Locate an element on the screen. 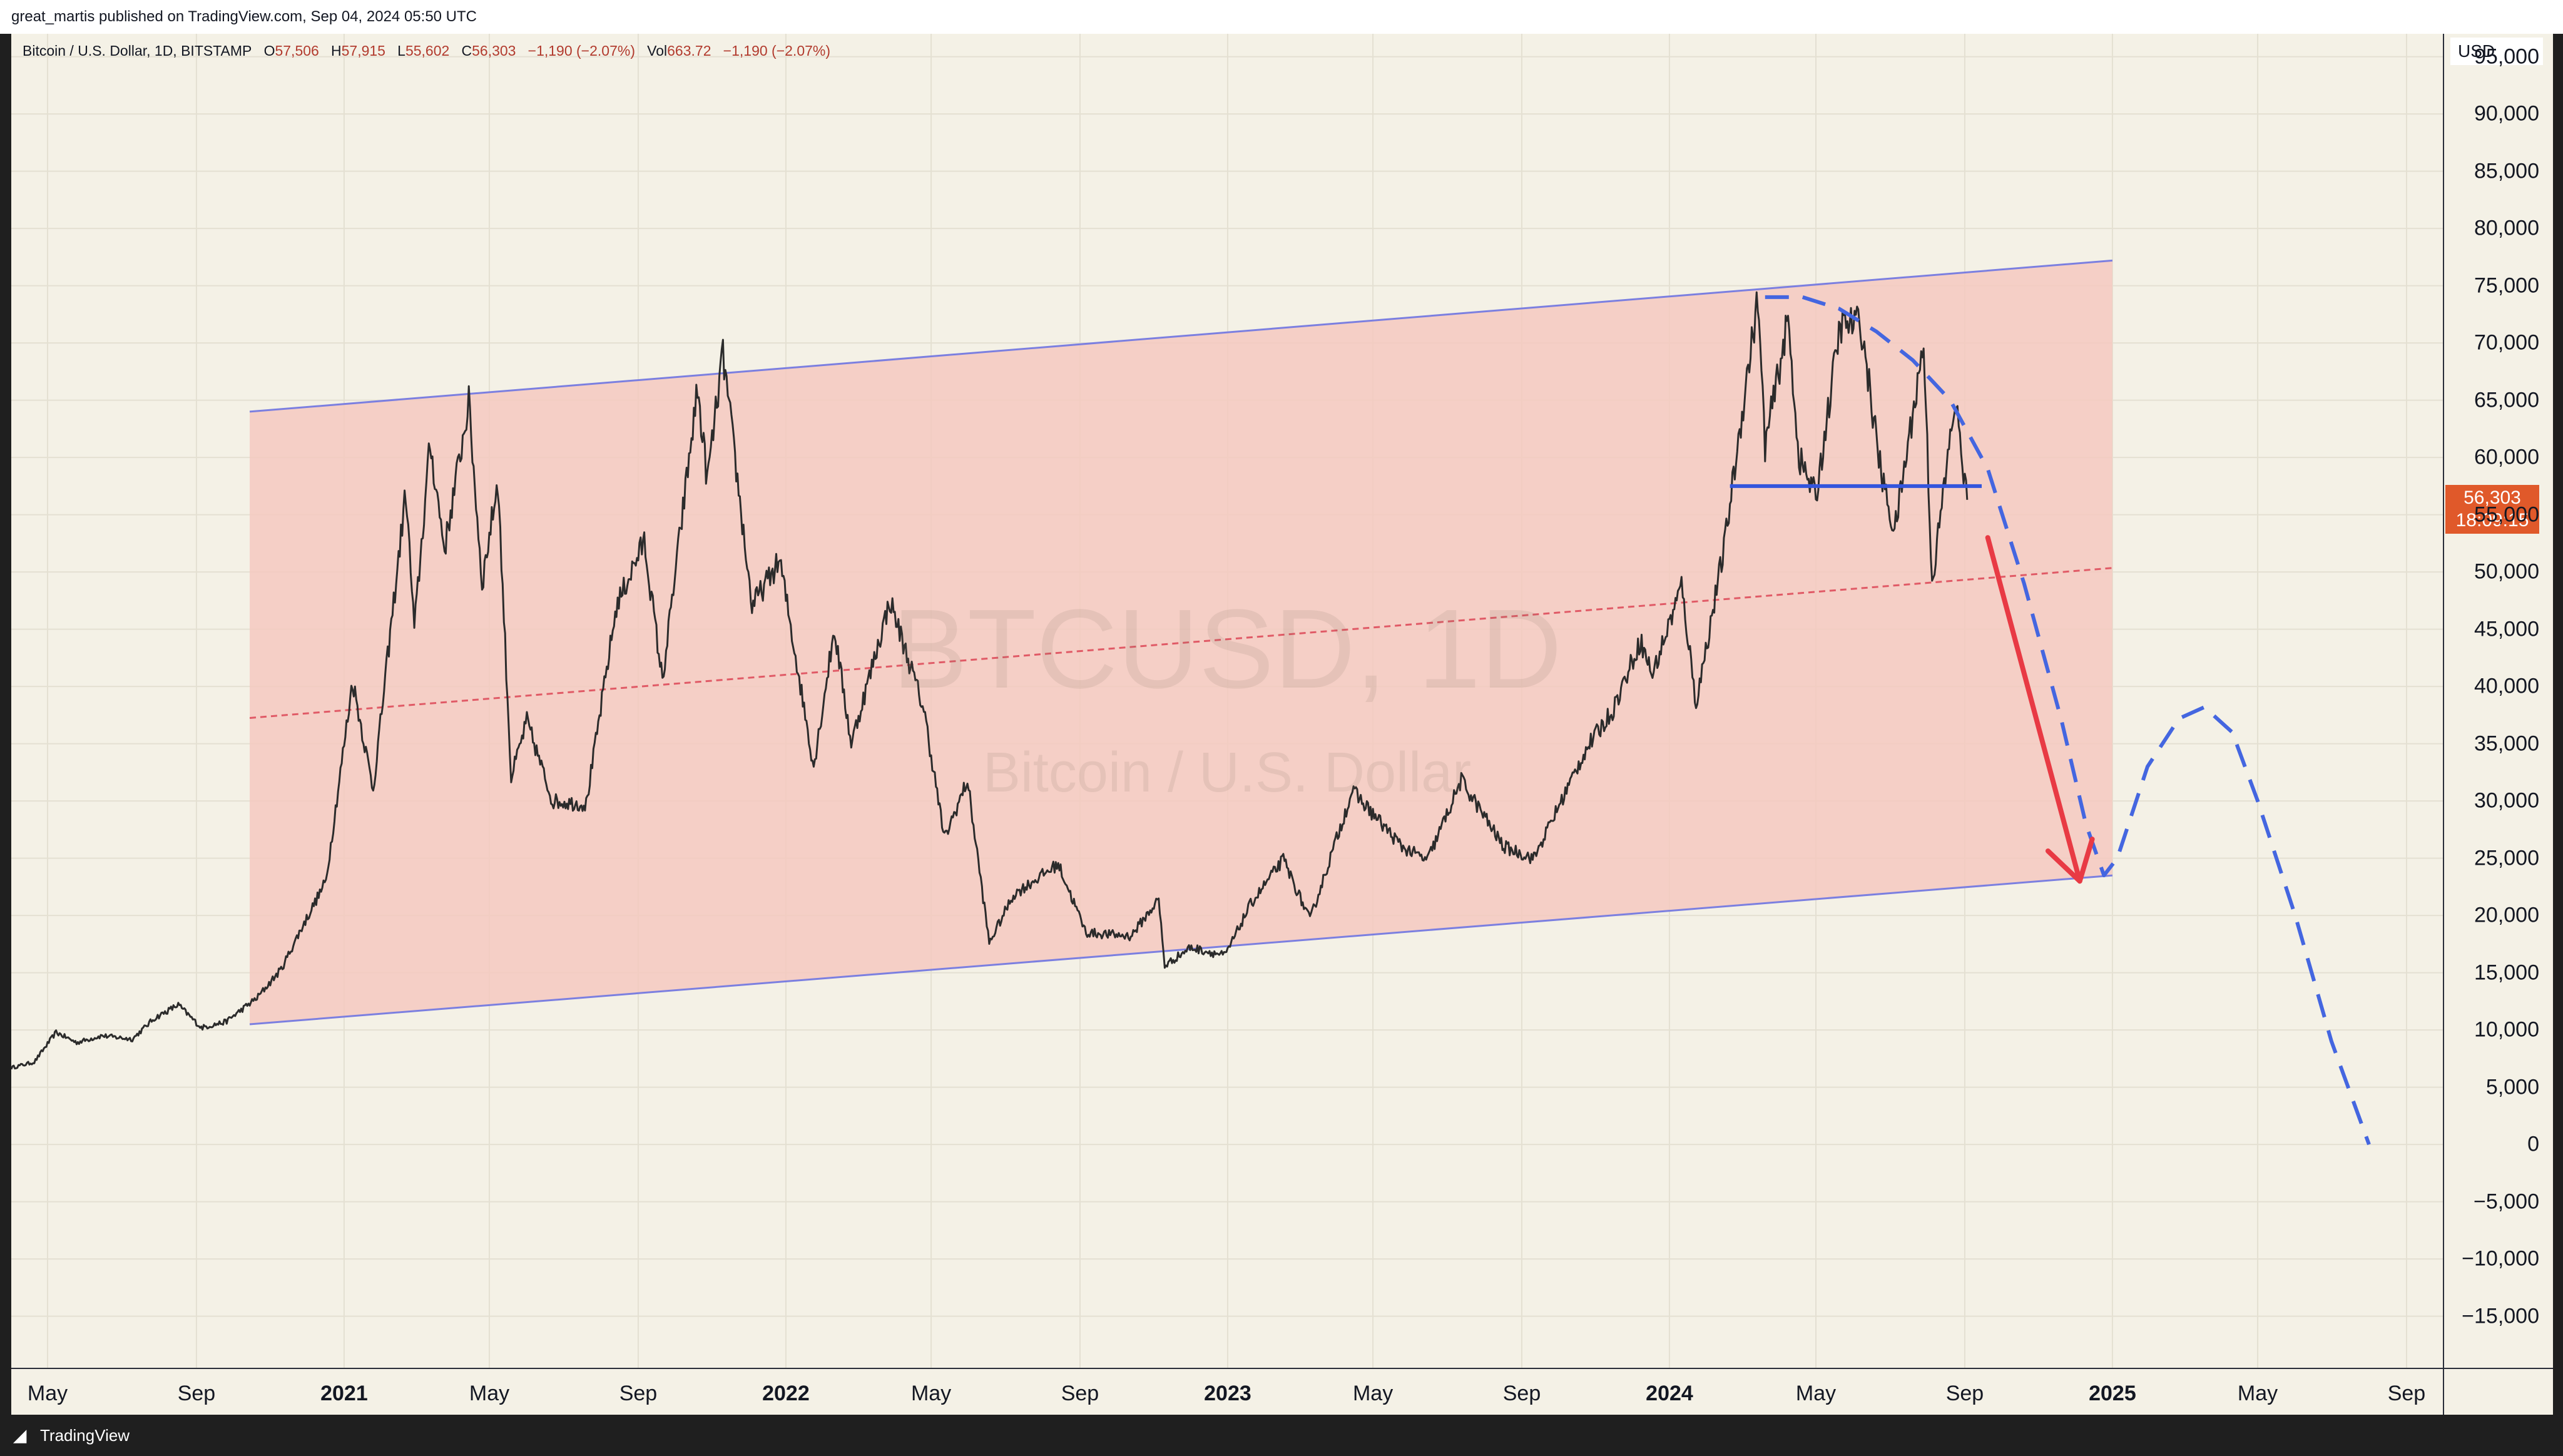 This screenshot has width=2563, height=1456. projection-curve is located at coordinates (2068, 720).